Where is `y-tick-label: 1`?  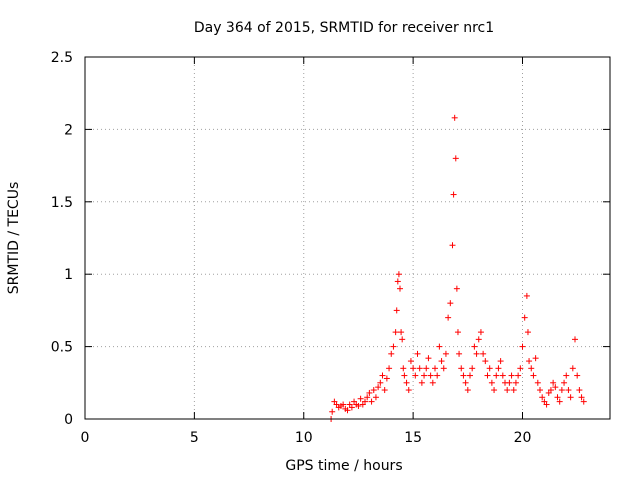
y-tick-label: 1 is located at coordinates (68, 275).